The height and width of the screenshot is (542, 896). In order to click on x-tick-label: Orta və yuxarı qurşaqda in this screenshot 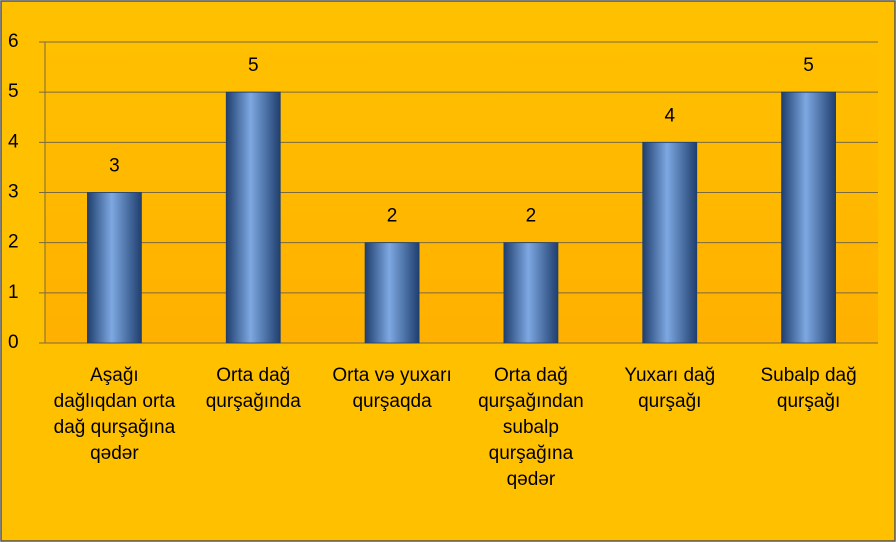, I will do `click(392, 388)`.